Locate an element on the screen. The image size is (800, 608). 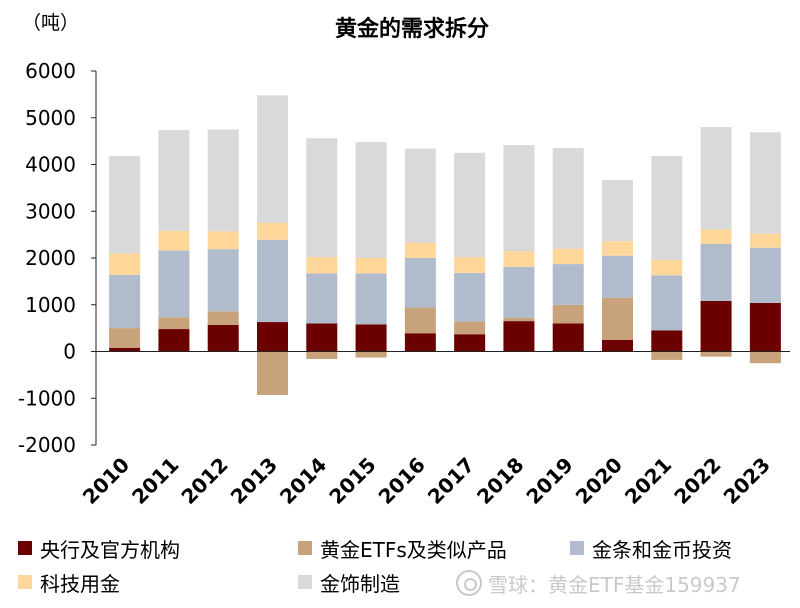
bar-segment-2020-s0 is located at coordinates (617, 345).